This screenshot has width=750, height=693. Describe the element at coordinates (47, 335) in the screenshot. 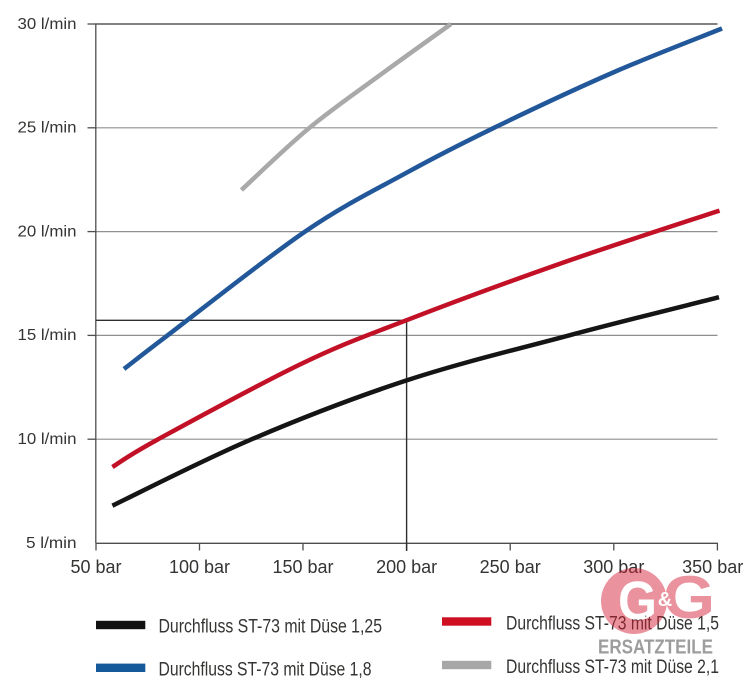

I see `svg-text: 15 l/min` at that location.